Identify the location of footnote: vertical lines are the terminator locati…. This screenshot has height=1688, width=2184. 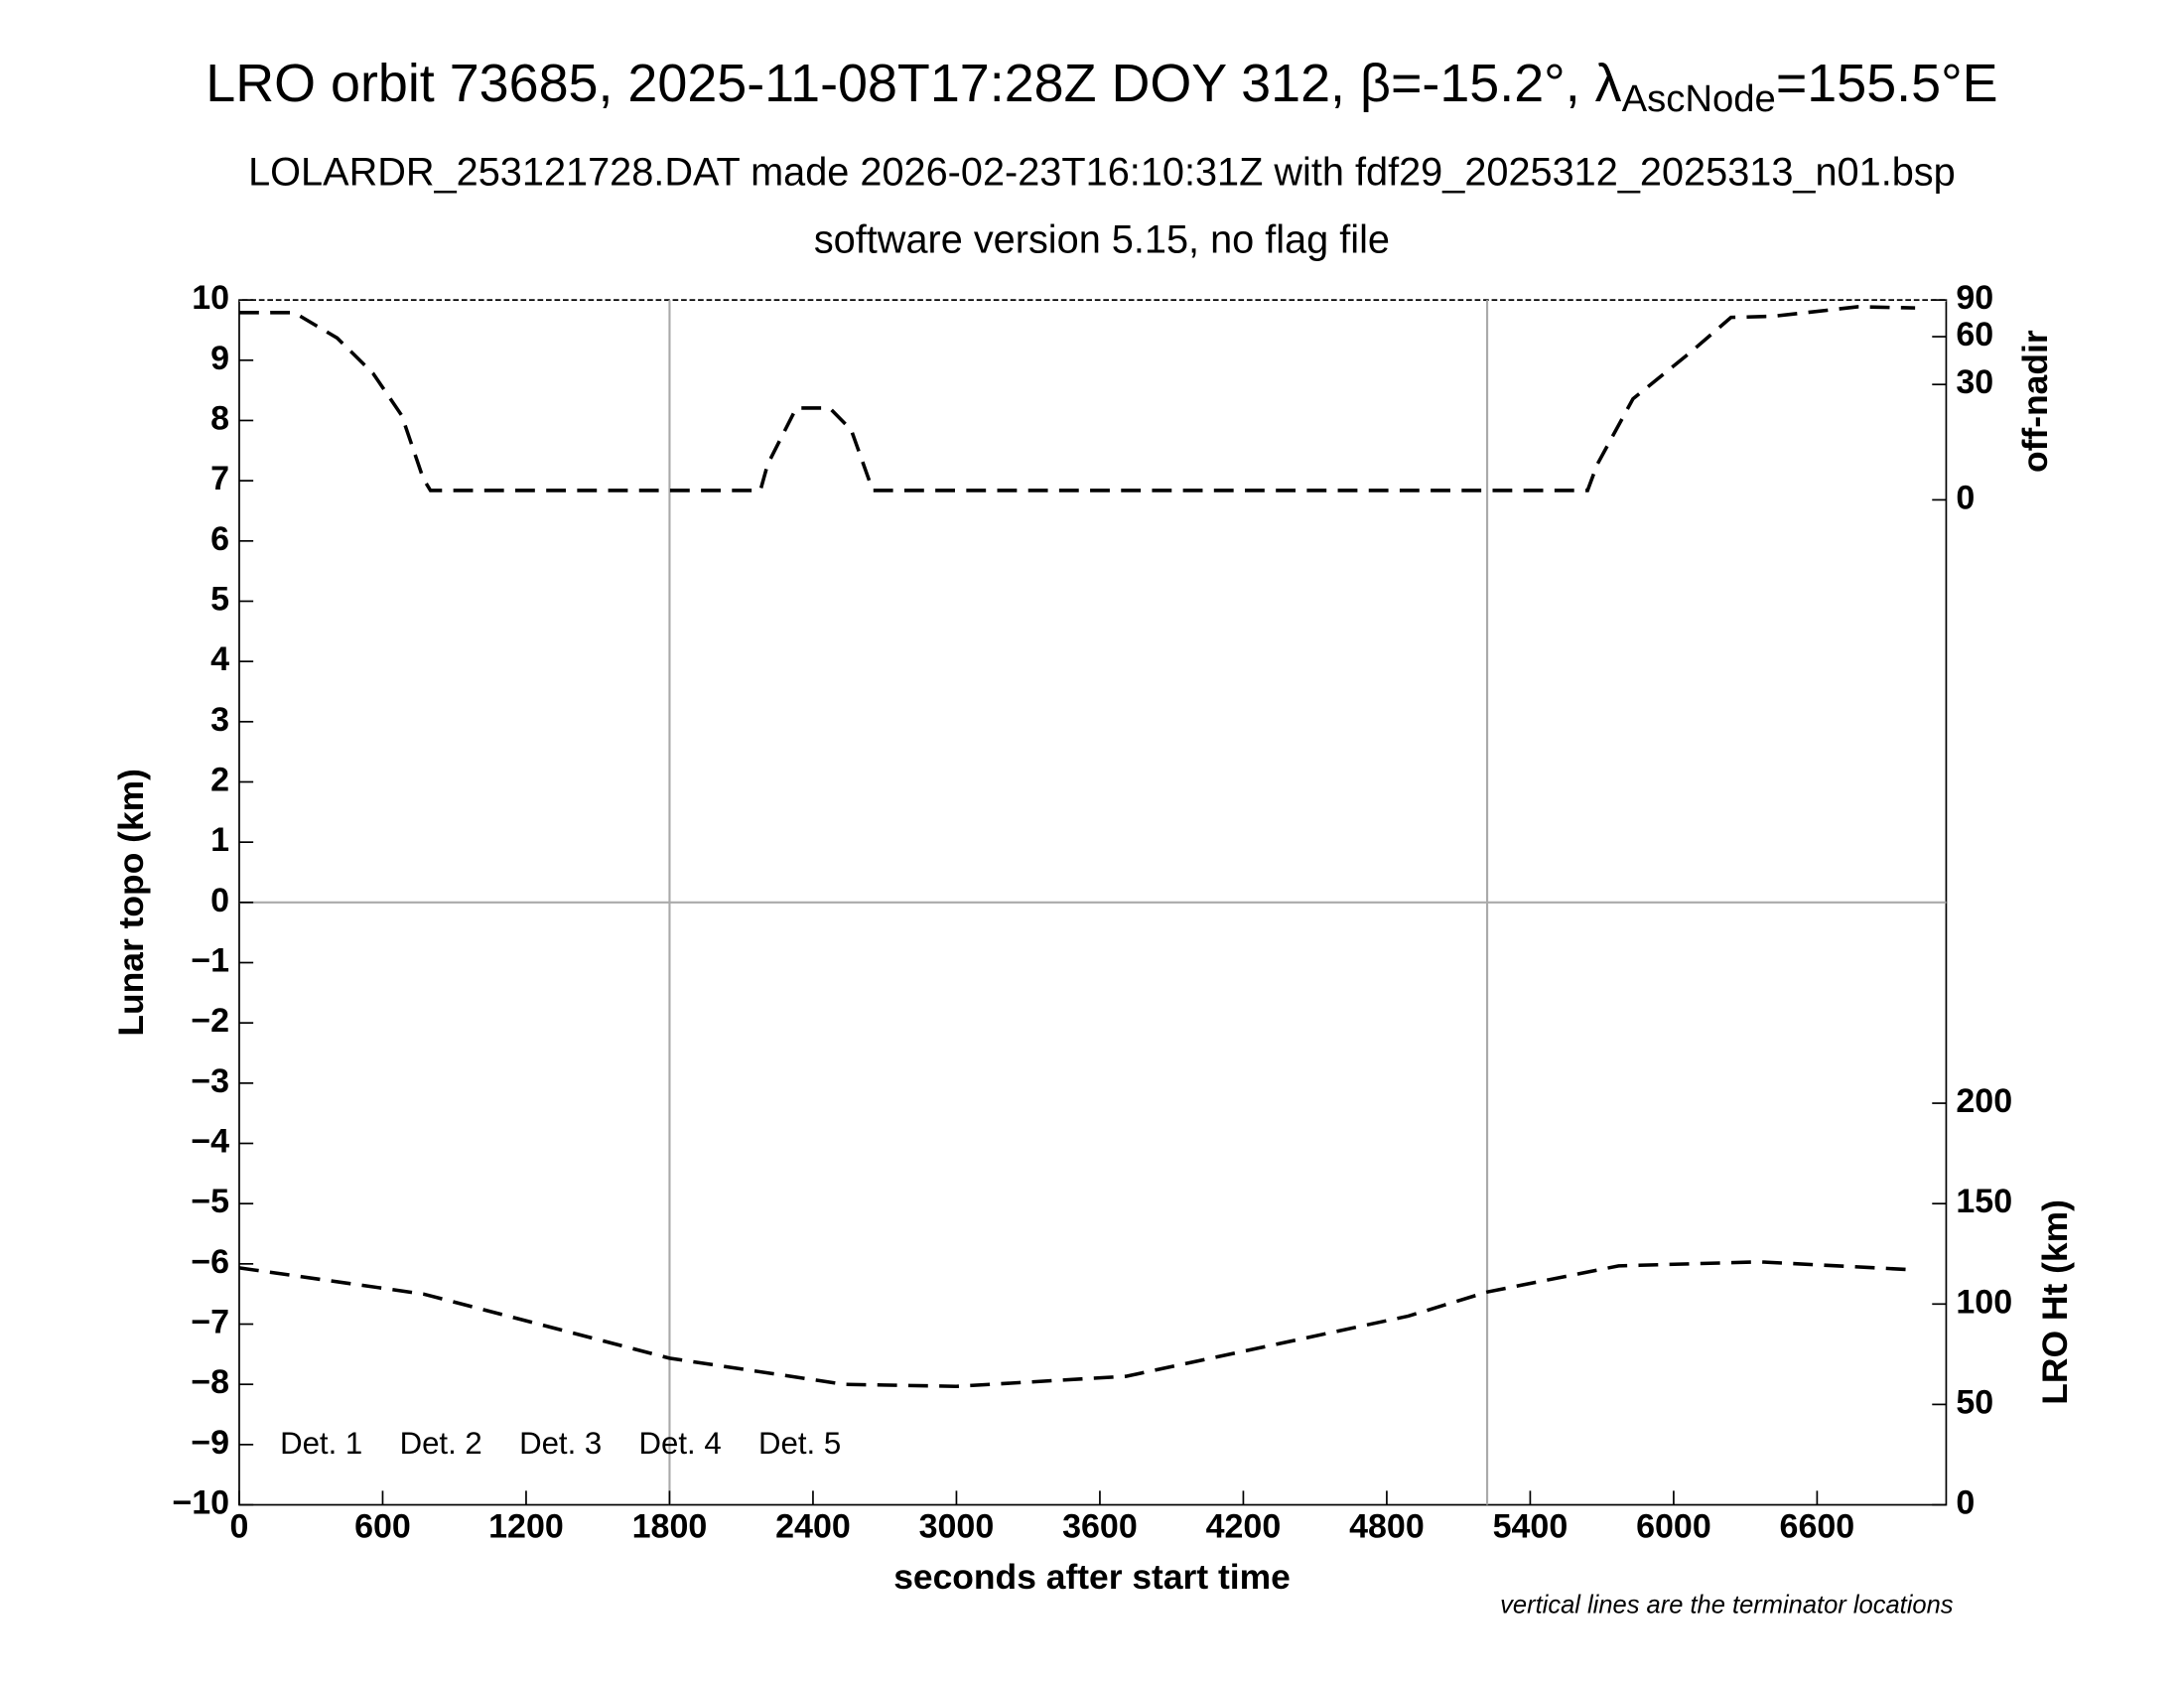
(1727, 1604).